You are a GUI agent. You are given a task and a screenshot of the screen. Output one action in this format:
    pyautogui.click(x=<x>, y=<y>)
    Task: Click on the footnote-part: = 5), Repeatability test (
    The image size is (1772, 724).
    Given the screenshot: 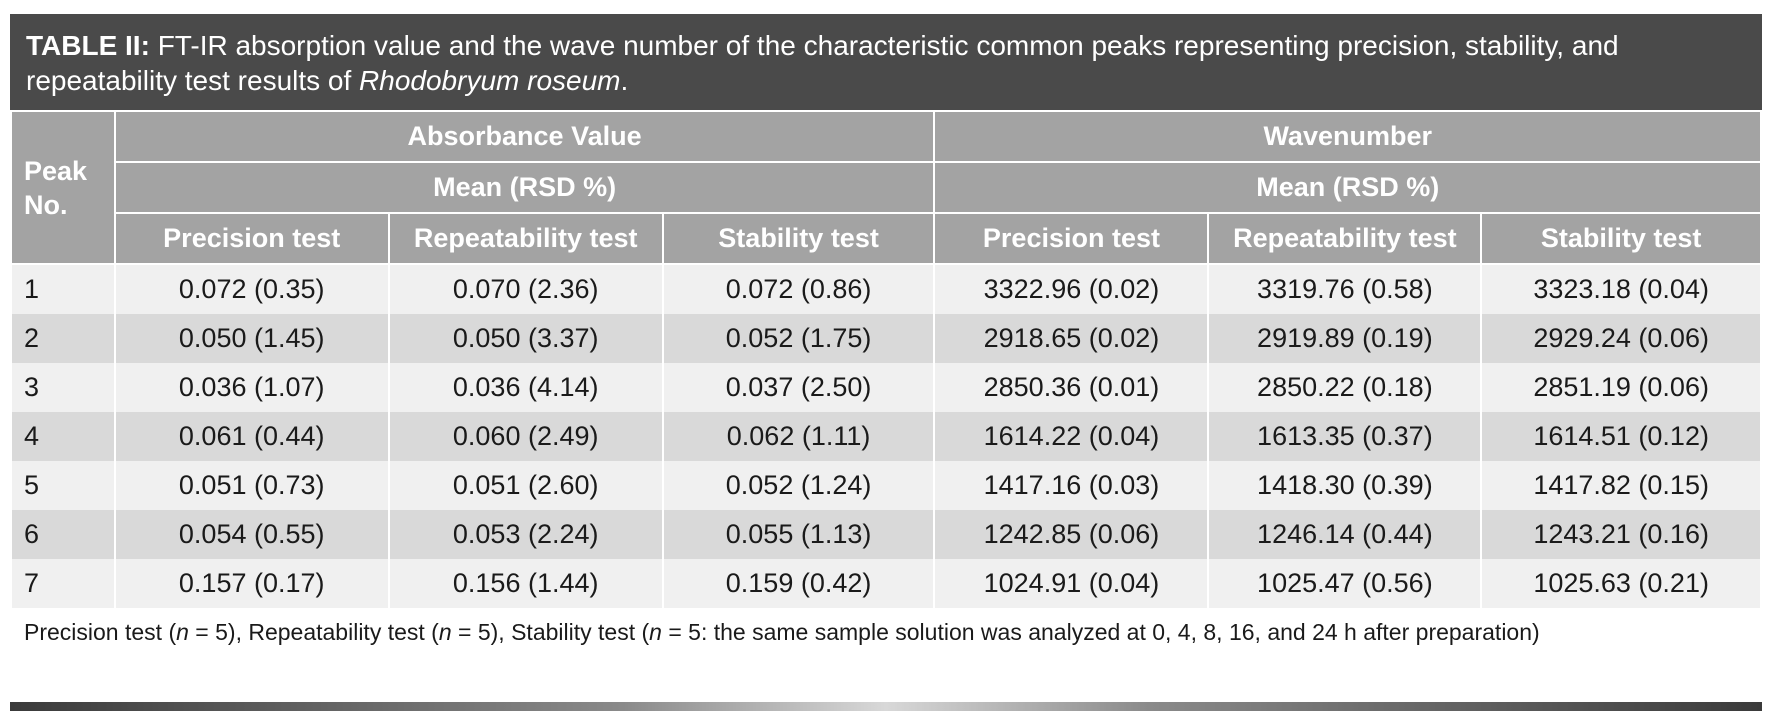 What is the action you would take?
    pyautogui.click(x=313, y=632)
    